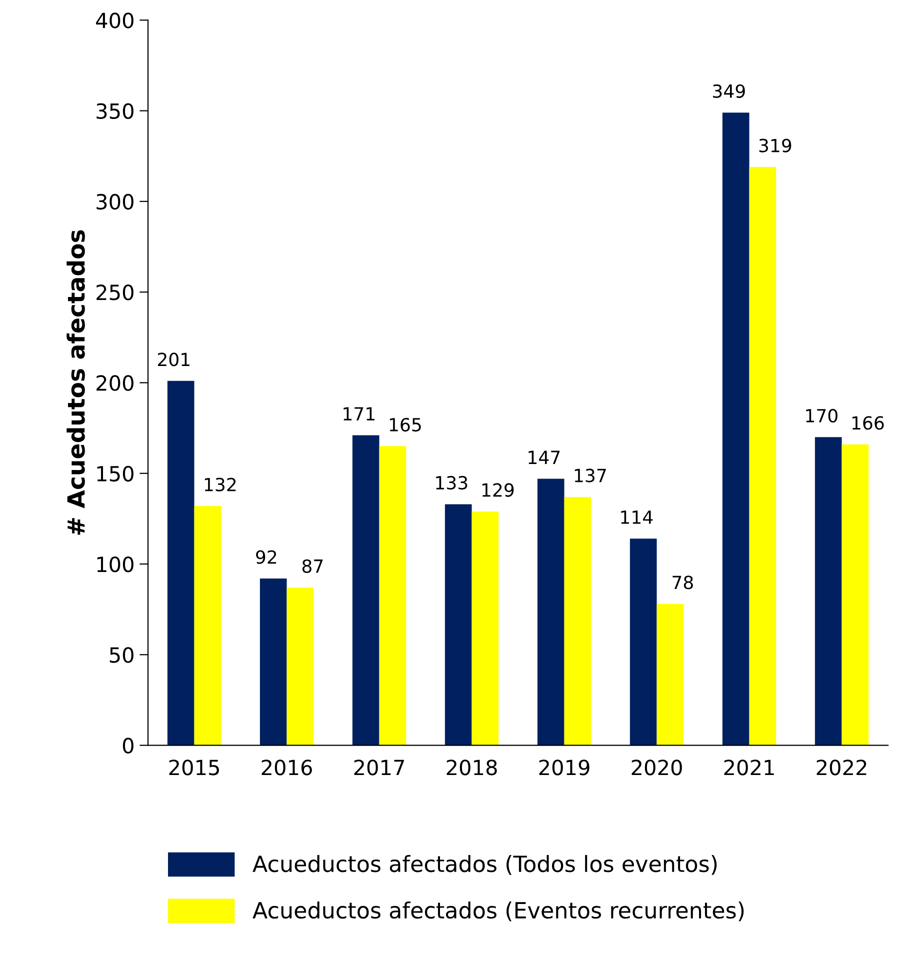 The image size is (908, 958). I want to click on y-axis-title: # Acuedutos afectados, so click(75, 382).